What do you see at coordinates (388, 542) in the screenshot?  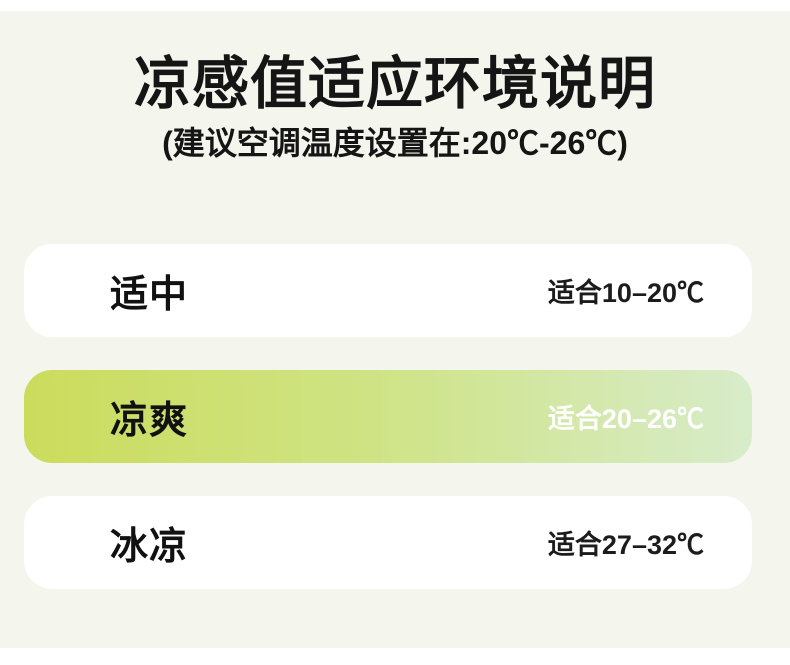 I see `cooling-level-row-icy: 冰凉 适合27–32℃` at bounding box center [388, 542].